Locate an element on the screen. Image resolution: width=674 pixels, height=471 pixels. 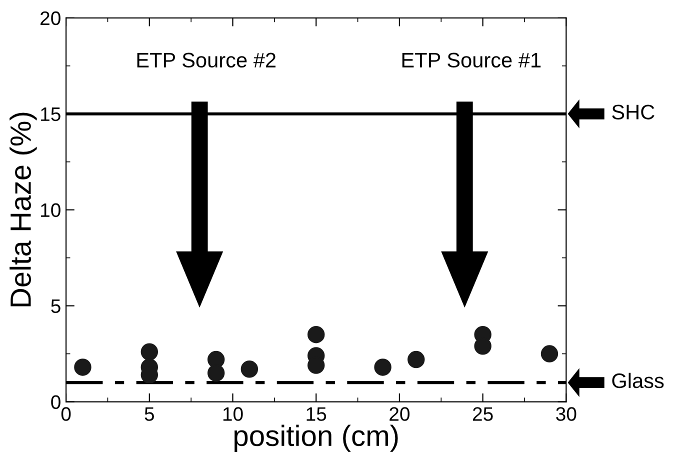
y-tick-label: 0 is located at coordinates (55, 402).